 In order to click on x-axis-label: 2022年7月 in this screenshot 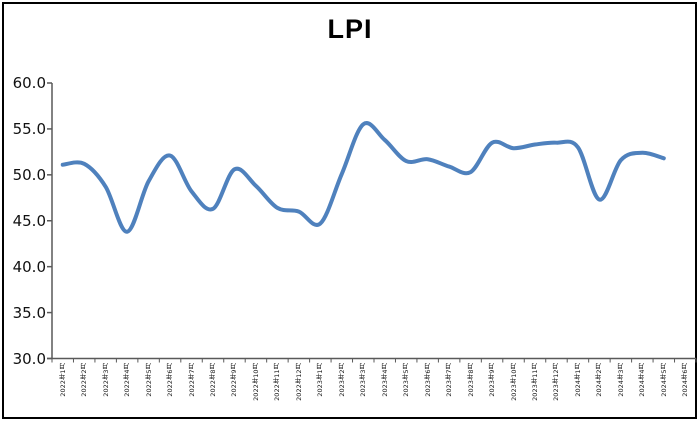, I will do `click(191, 380)`.